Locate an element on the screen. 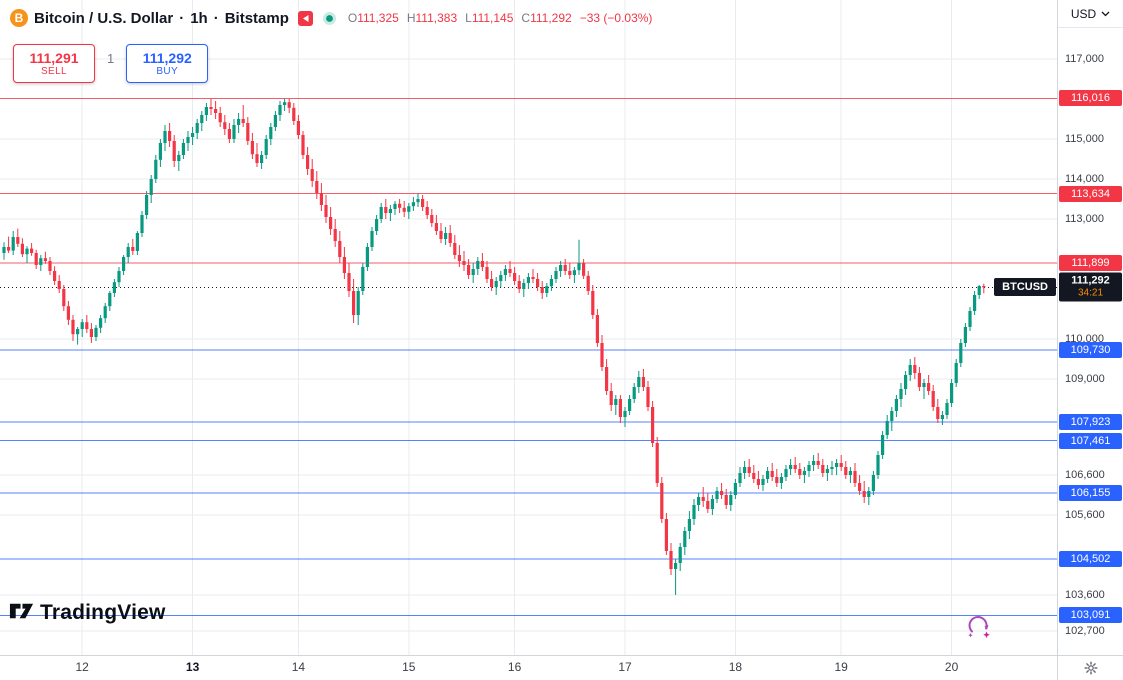 The image size is (1123, 680). sell-button: 111,291 SELL is located at coordinates (54, 63).